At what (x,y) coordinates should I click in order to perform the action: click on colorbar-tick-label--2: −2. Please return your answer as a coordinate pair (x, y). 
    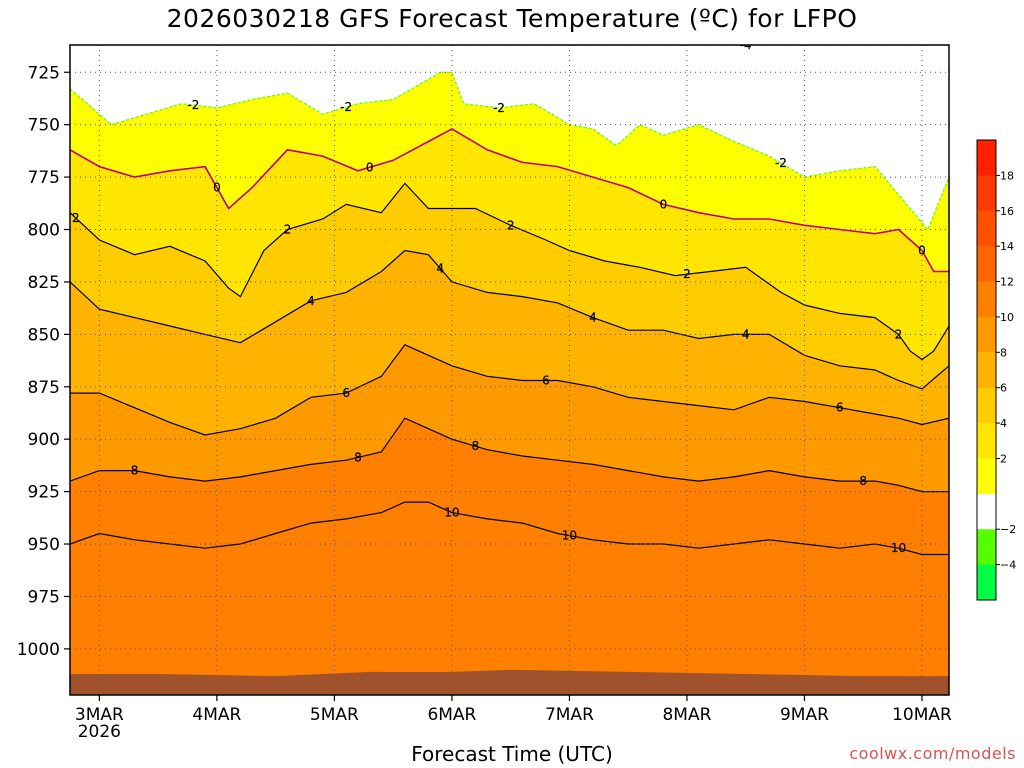
    Looking at the image, I should click on (1008, 529).